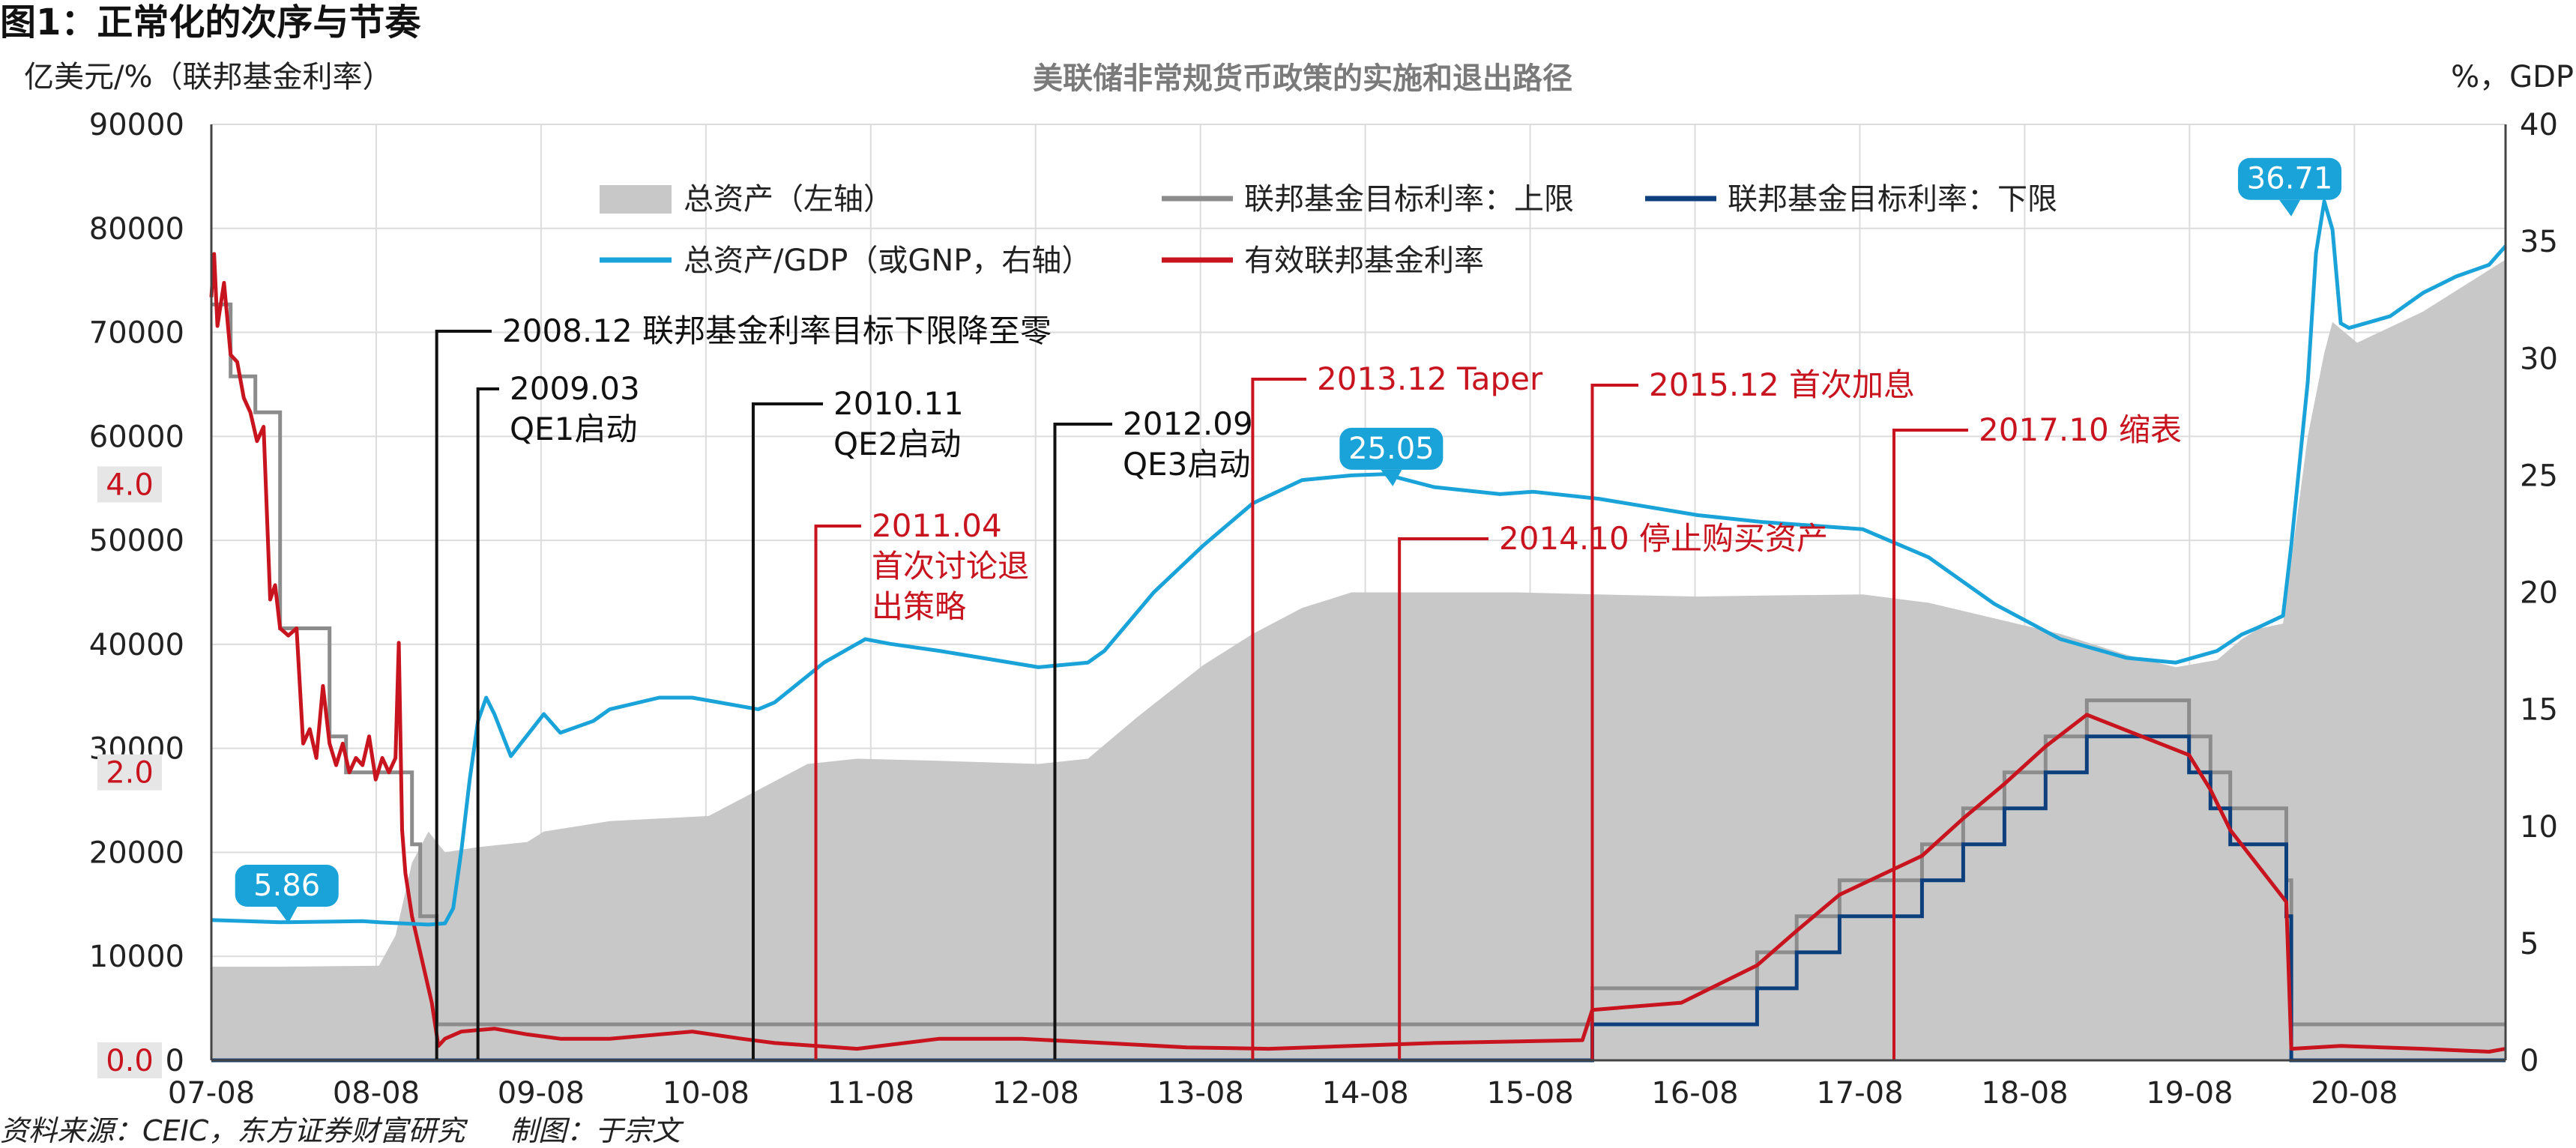 This screenshot has height=1148, width=2576. I want to click on left-axis-unit: 亿美元/%（联邦基金利率）, so click(208, 77).